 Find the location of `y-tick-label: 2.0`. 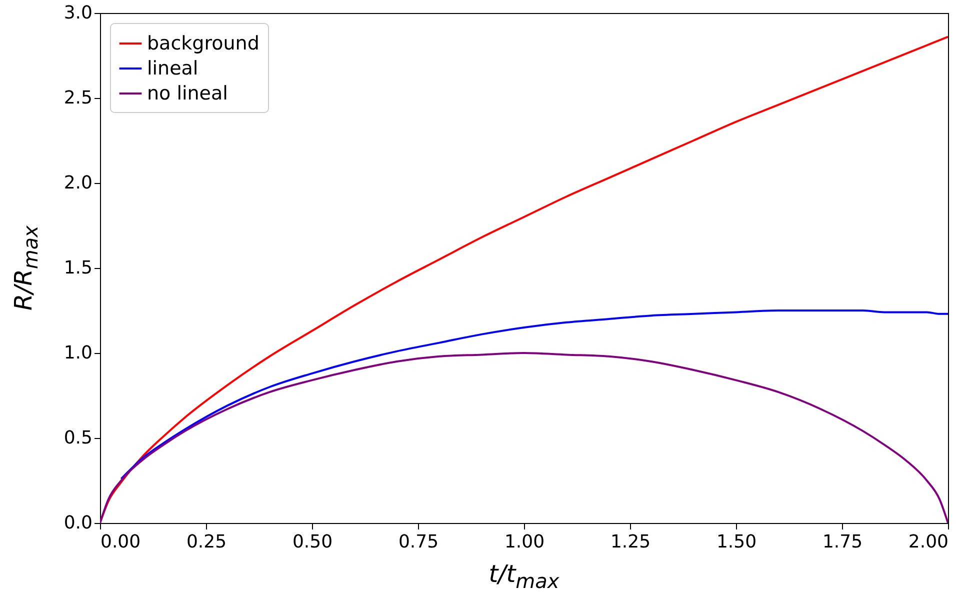

y-tick-label: 2.0 is located at coordinates (78, 183).